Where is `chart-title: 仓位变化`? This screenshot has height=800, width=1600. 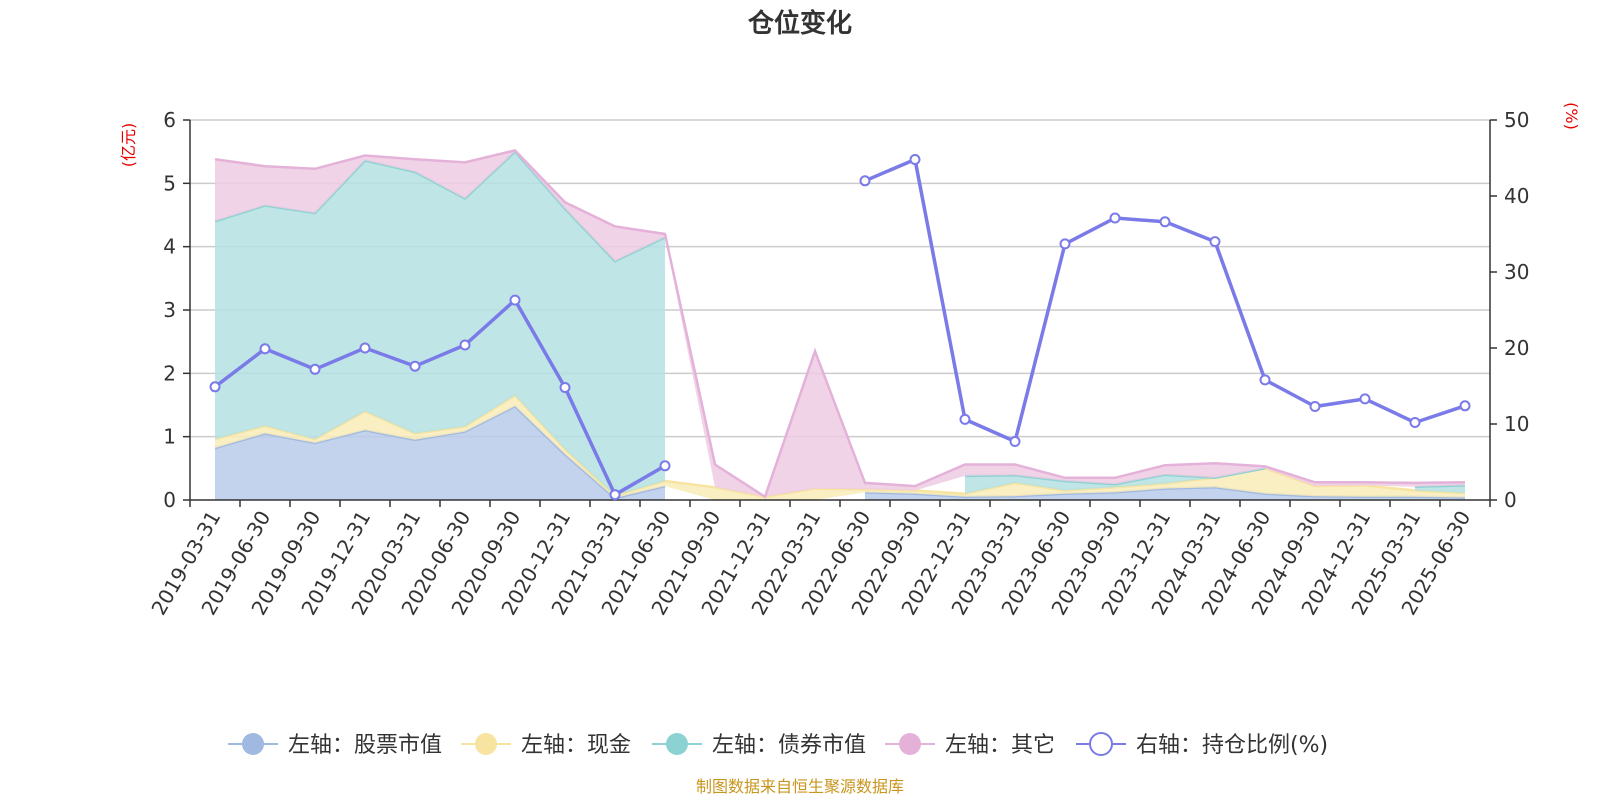
chart-title: 仓位变化 is located at coordinates (799, 23).